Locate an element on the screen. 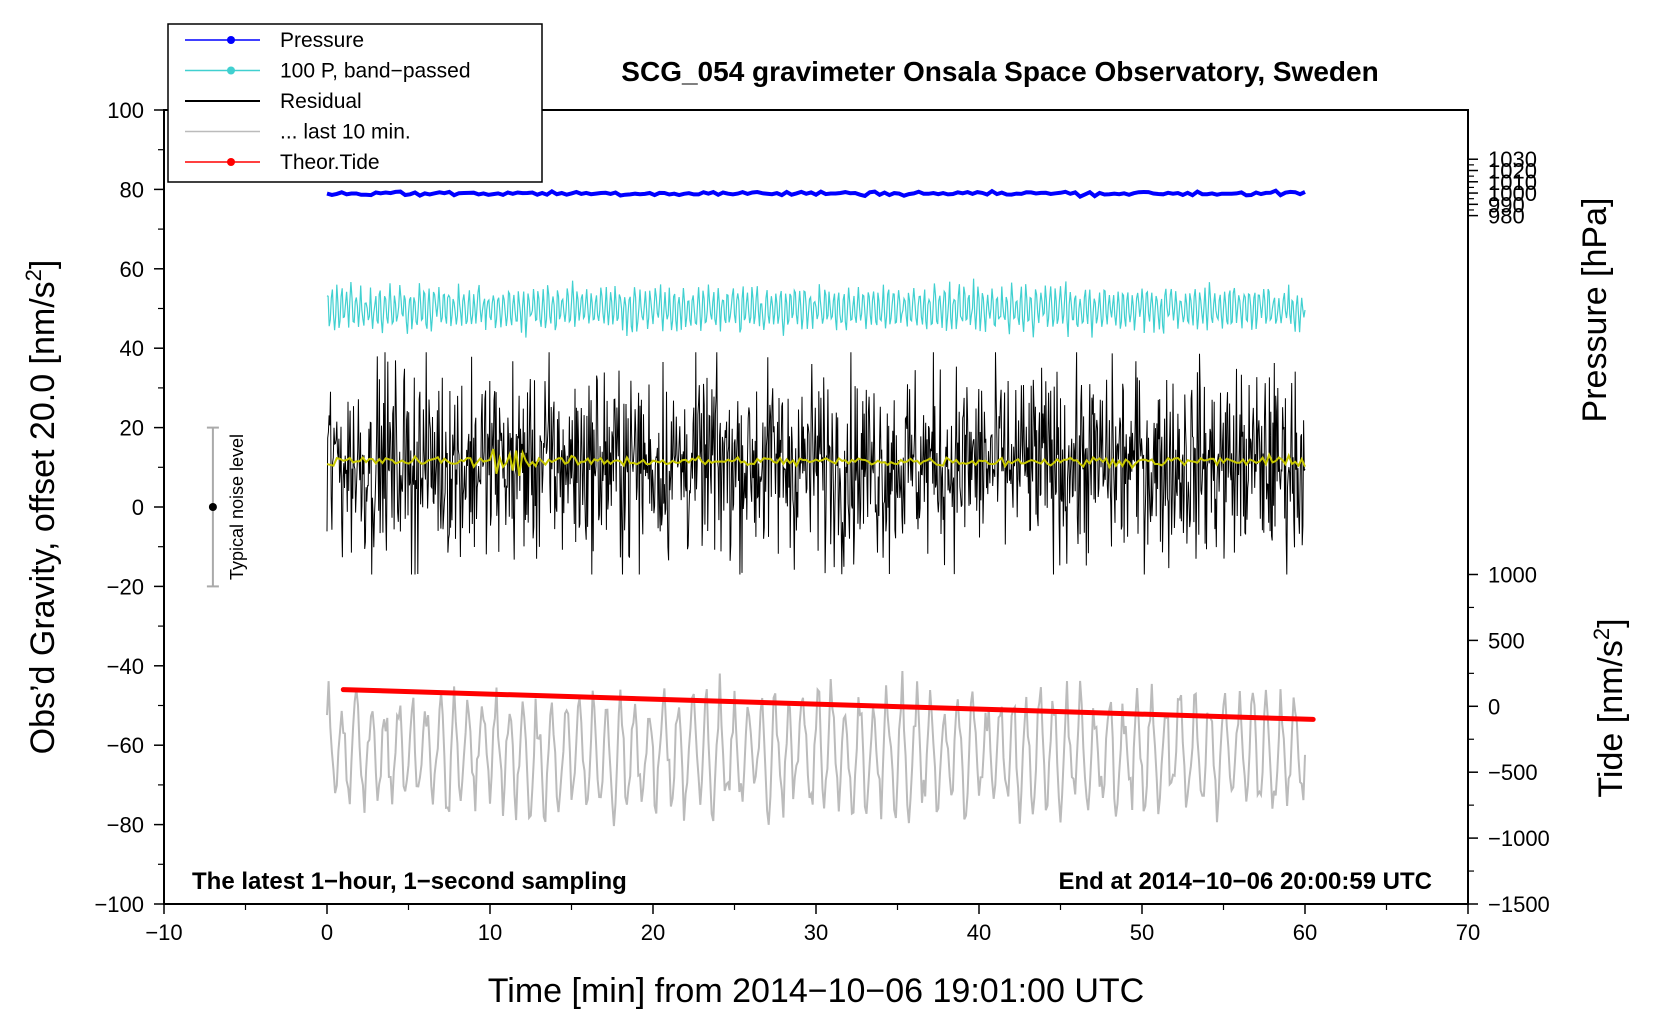  right-tick-label: 980 is located at coordinates (1506, 216).